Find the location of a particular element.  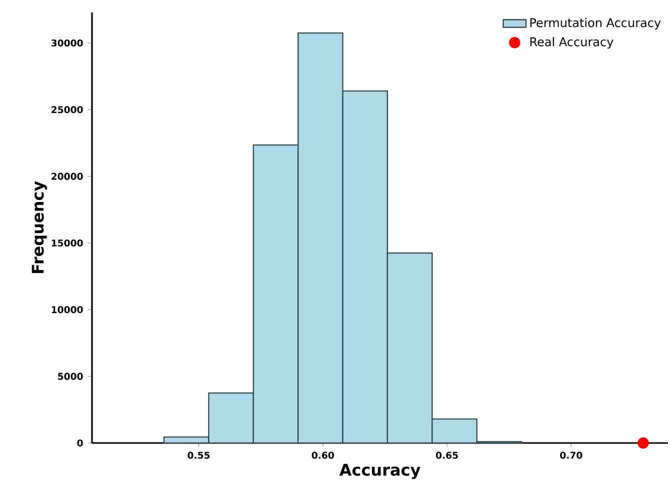

y-tick-label: 30000 is located at coordinates (67, 43).